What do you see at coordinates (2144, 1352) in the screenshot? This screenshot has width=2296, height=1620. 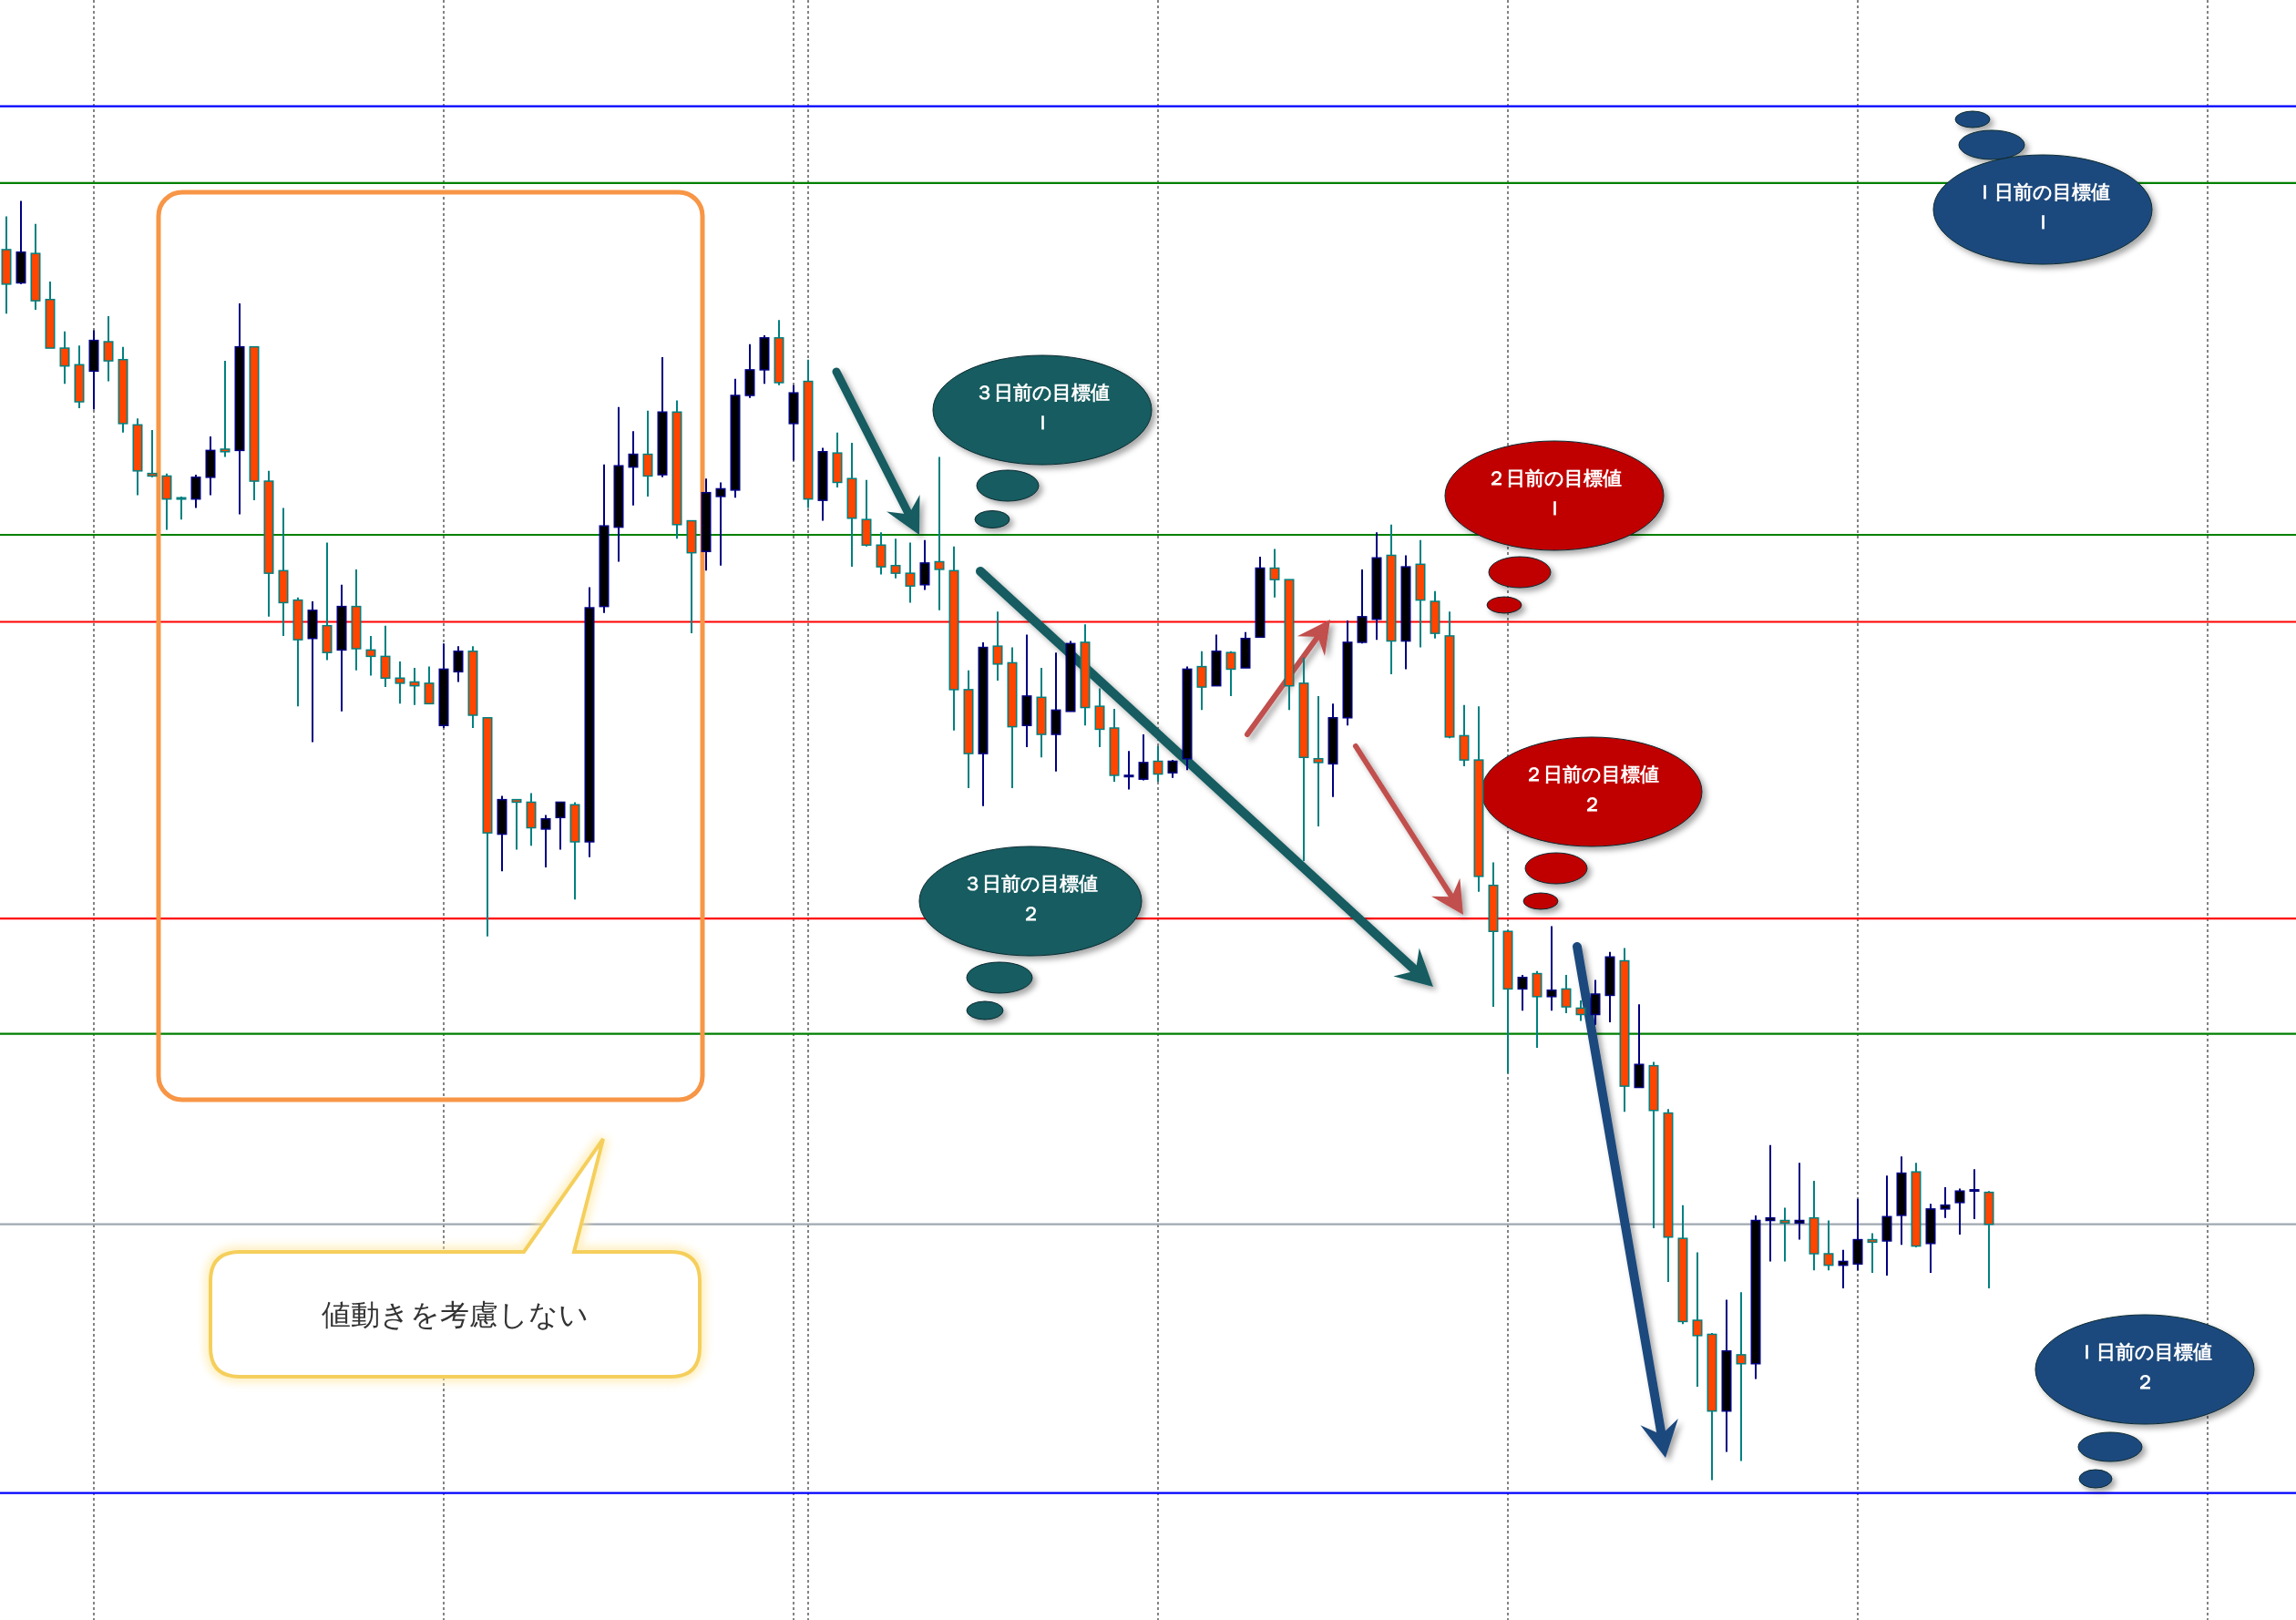 I see `text: Ｉ日前の目標値` at bounding box center [2144, 1352].